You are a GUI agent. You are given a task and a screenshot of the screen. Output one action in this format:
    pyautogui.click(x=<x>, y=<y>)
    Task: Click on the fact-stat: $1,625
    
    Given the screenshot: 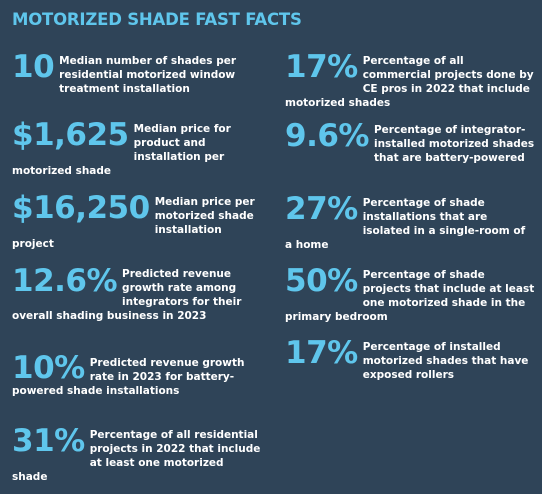 What is the action you would take?
    pyautogui.click(x=70, y=135)
    